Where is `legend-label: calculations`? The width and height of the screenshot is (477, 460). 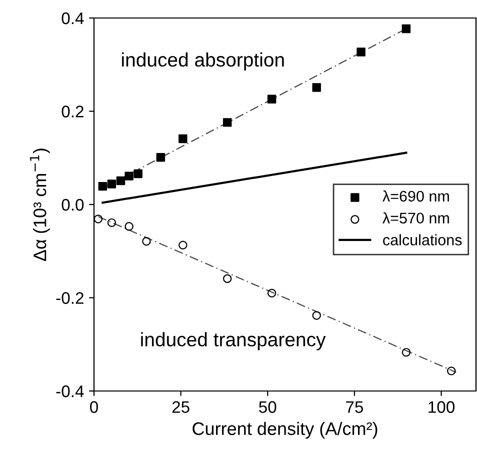
legend-label: calculations is located at coordinates (422, 240).